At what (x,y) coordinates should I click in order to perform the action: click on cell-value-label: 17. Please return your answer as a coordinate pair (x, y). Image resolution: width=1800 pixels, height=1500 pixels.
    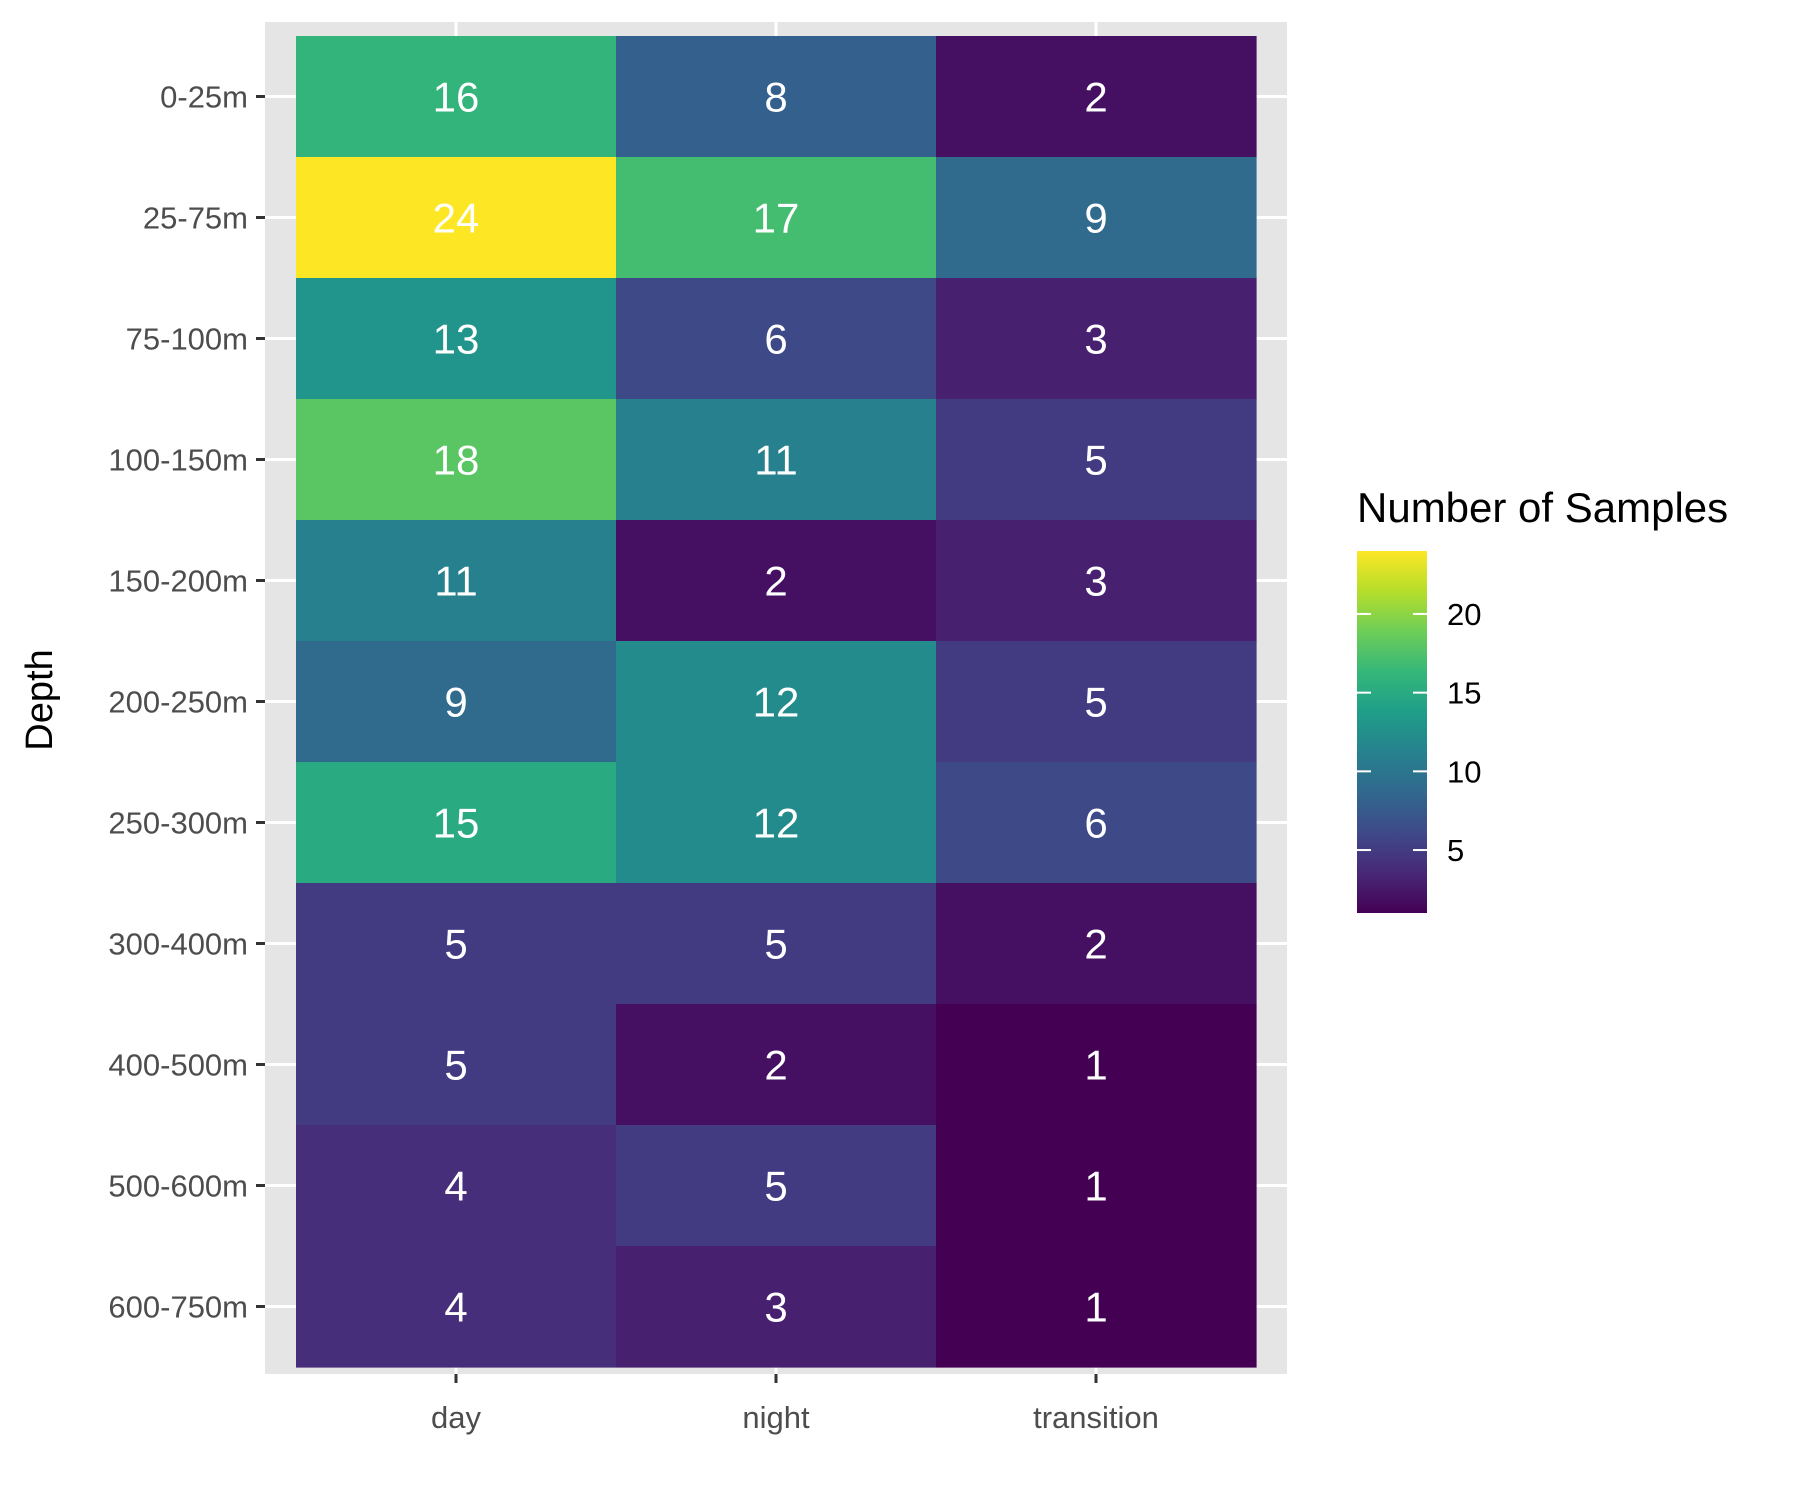
    Looking at the image, I should click on (776, 218).